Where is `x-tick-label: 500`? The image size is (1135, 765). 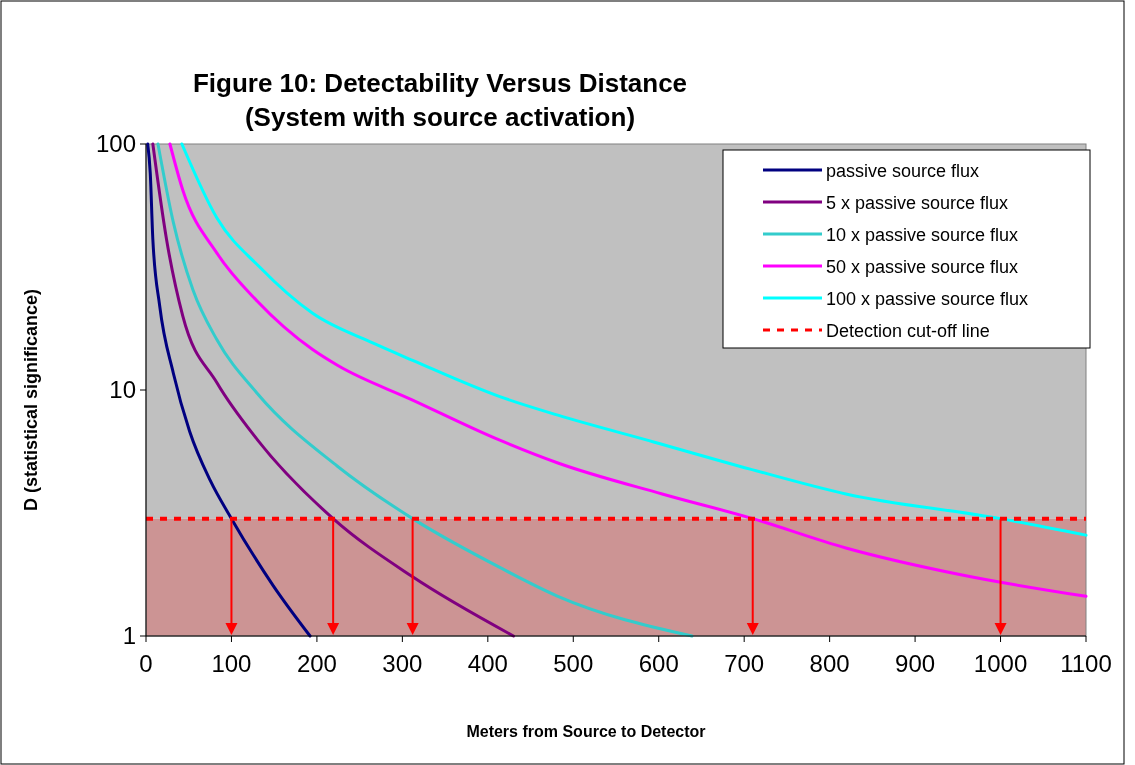 x-tick-label: 500 is located at coordinates (573, 663).